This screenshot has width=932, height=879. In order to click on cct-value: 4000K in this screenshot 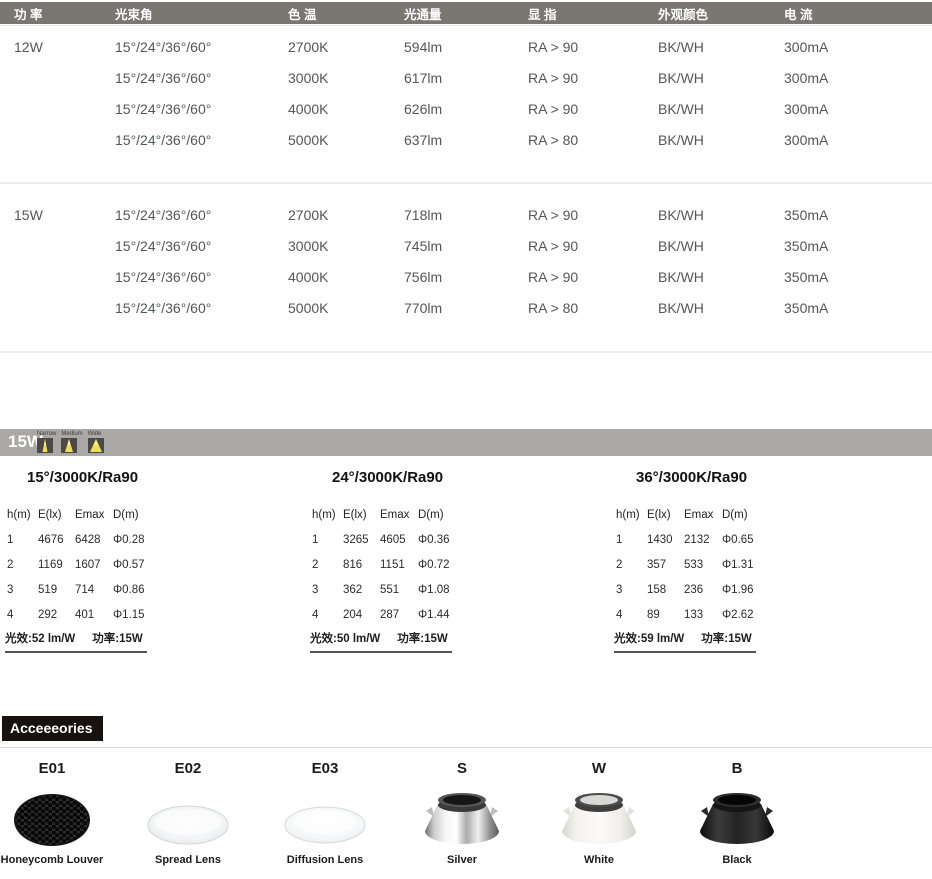, I will do `click(308, 276)`.